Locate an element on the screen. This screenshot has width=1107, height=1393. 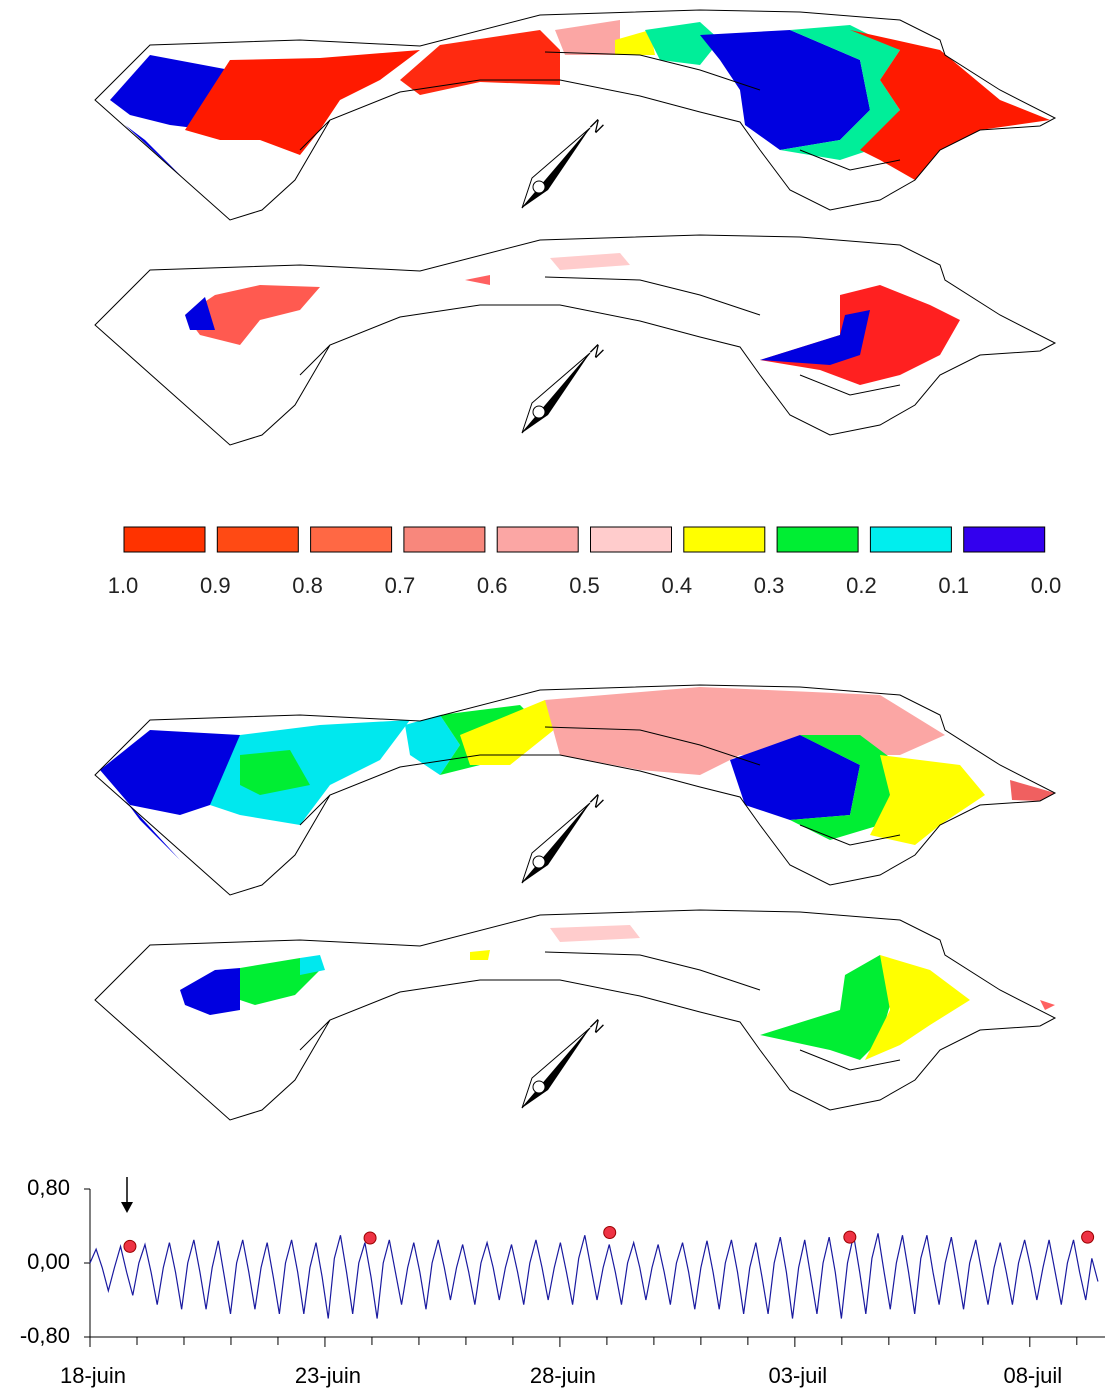
legend-label: 0.3 is located at coordinates (769, 585).